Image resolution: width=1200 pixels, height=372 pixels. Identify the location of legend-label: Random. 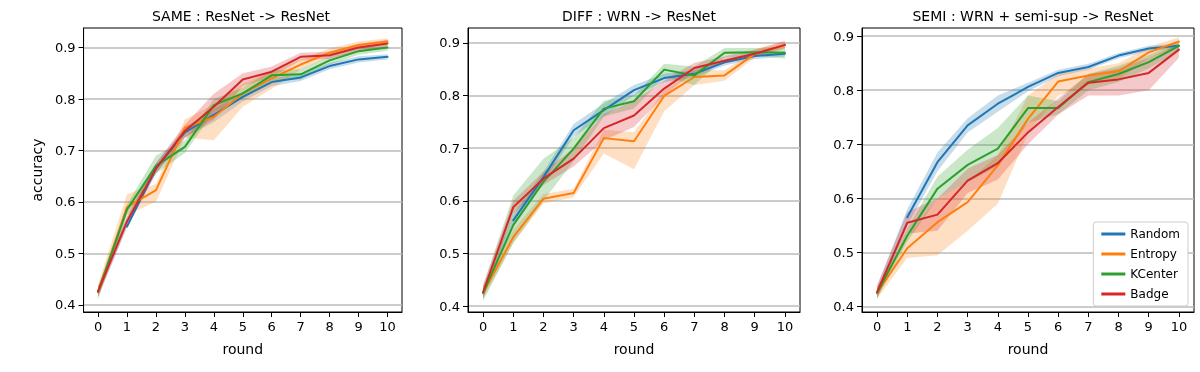
(1155, 234).